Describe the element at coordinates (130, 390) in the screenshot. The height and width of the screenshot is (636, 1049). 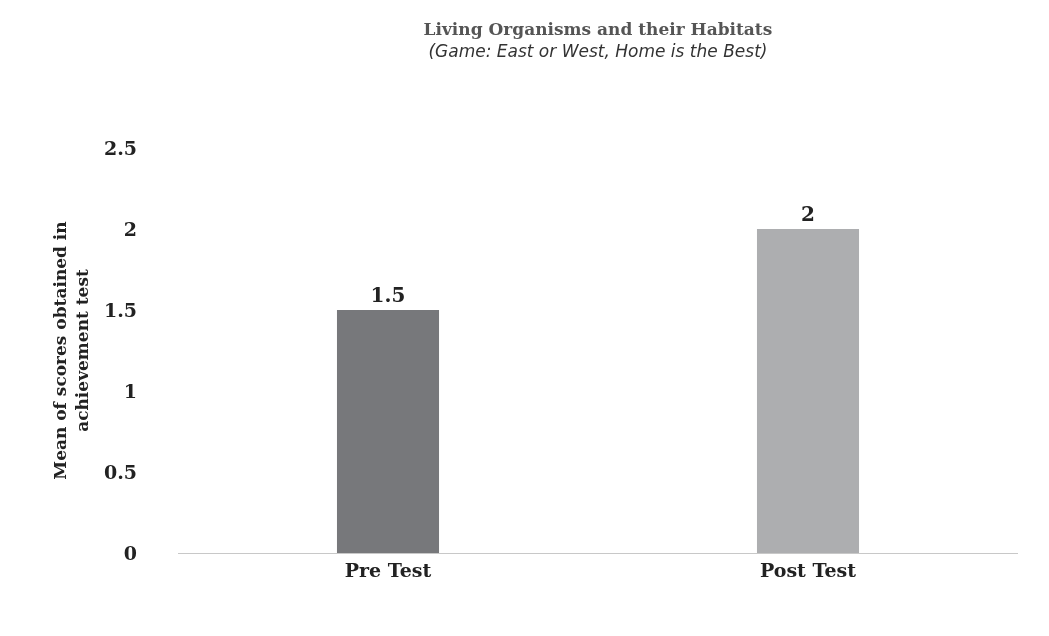
I see `y-tick-label: 1` at that location.